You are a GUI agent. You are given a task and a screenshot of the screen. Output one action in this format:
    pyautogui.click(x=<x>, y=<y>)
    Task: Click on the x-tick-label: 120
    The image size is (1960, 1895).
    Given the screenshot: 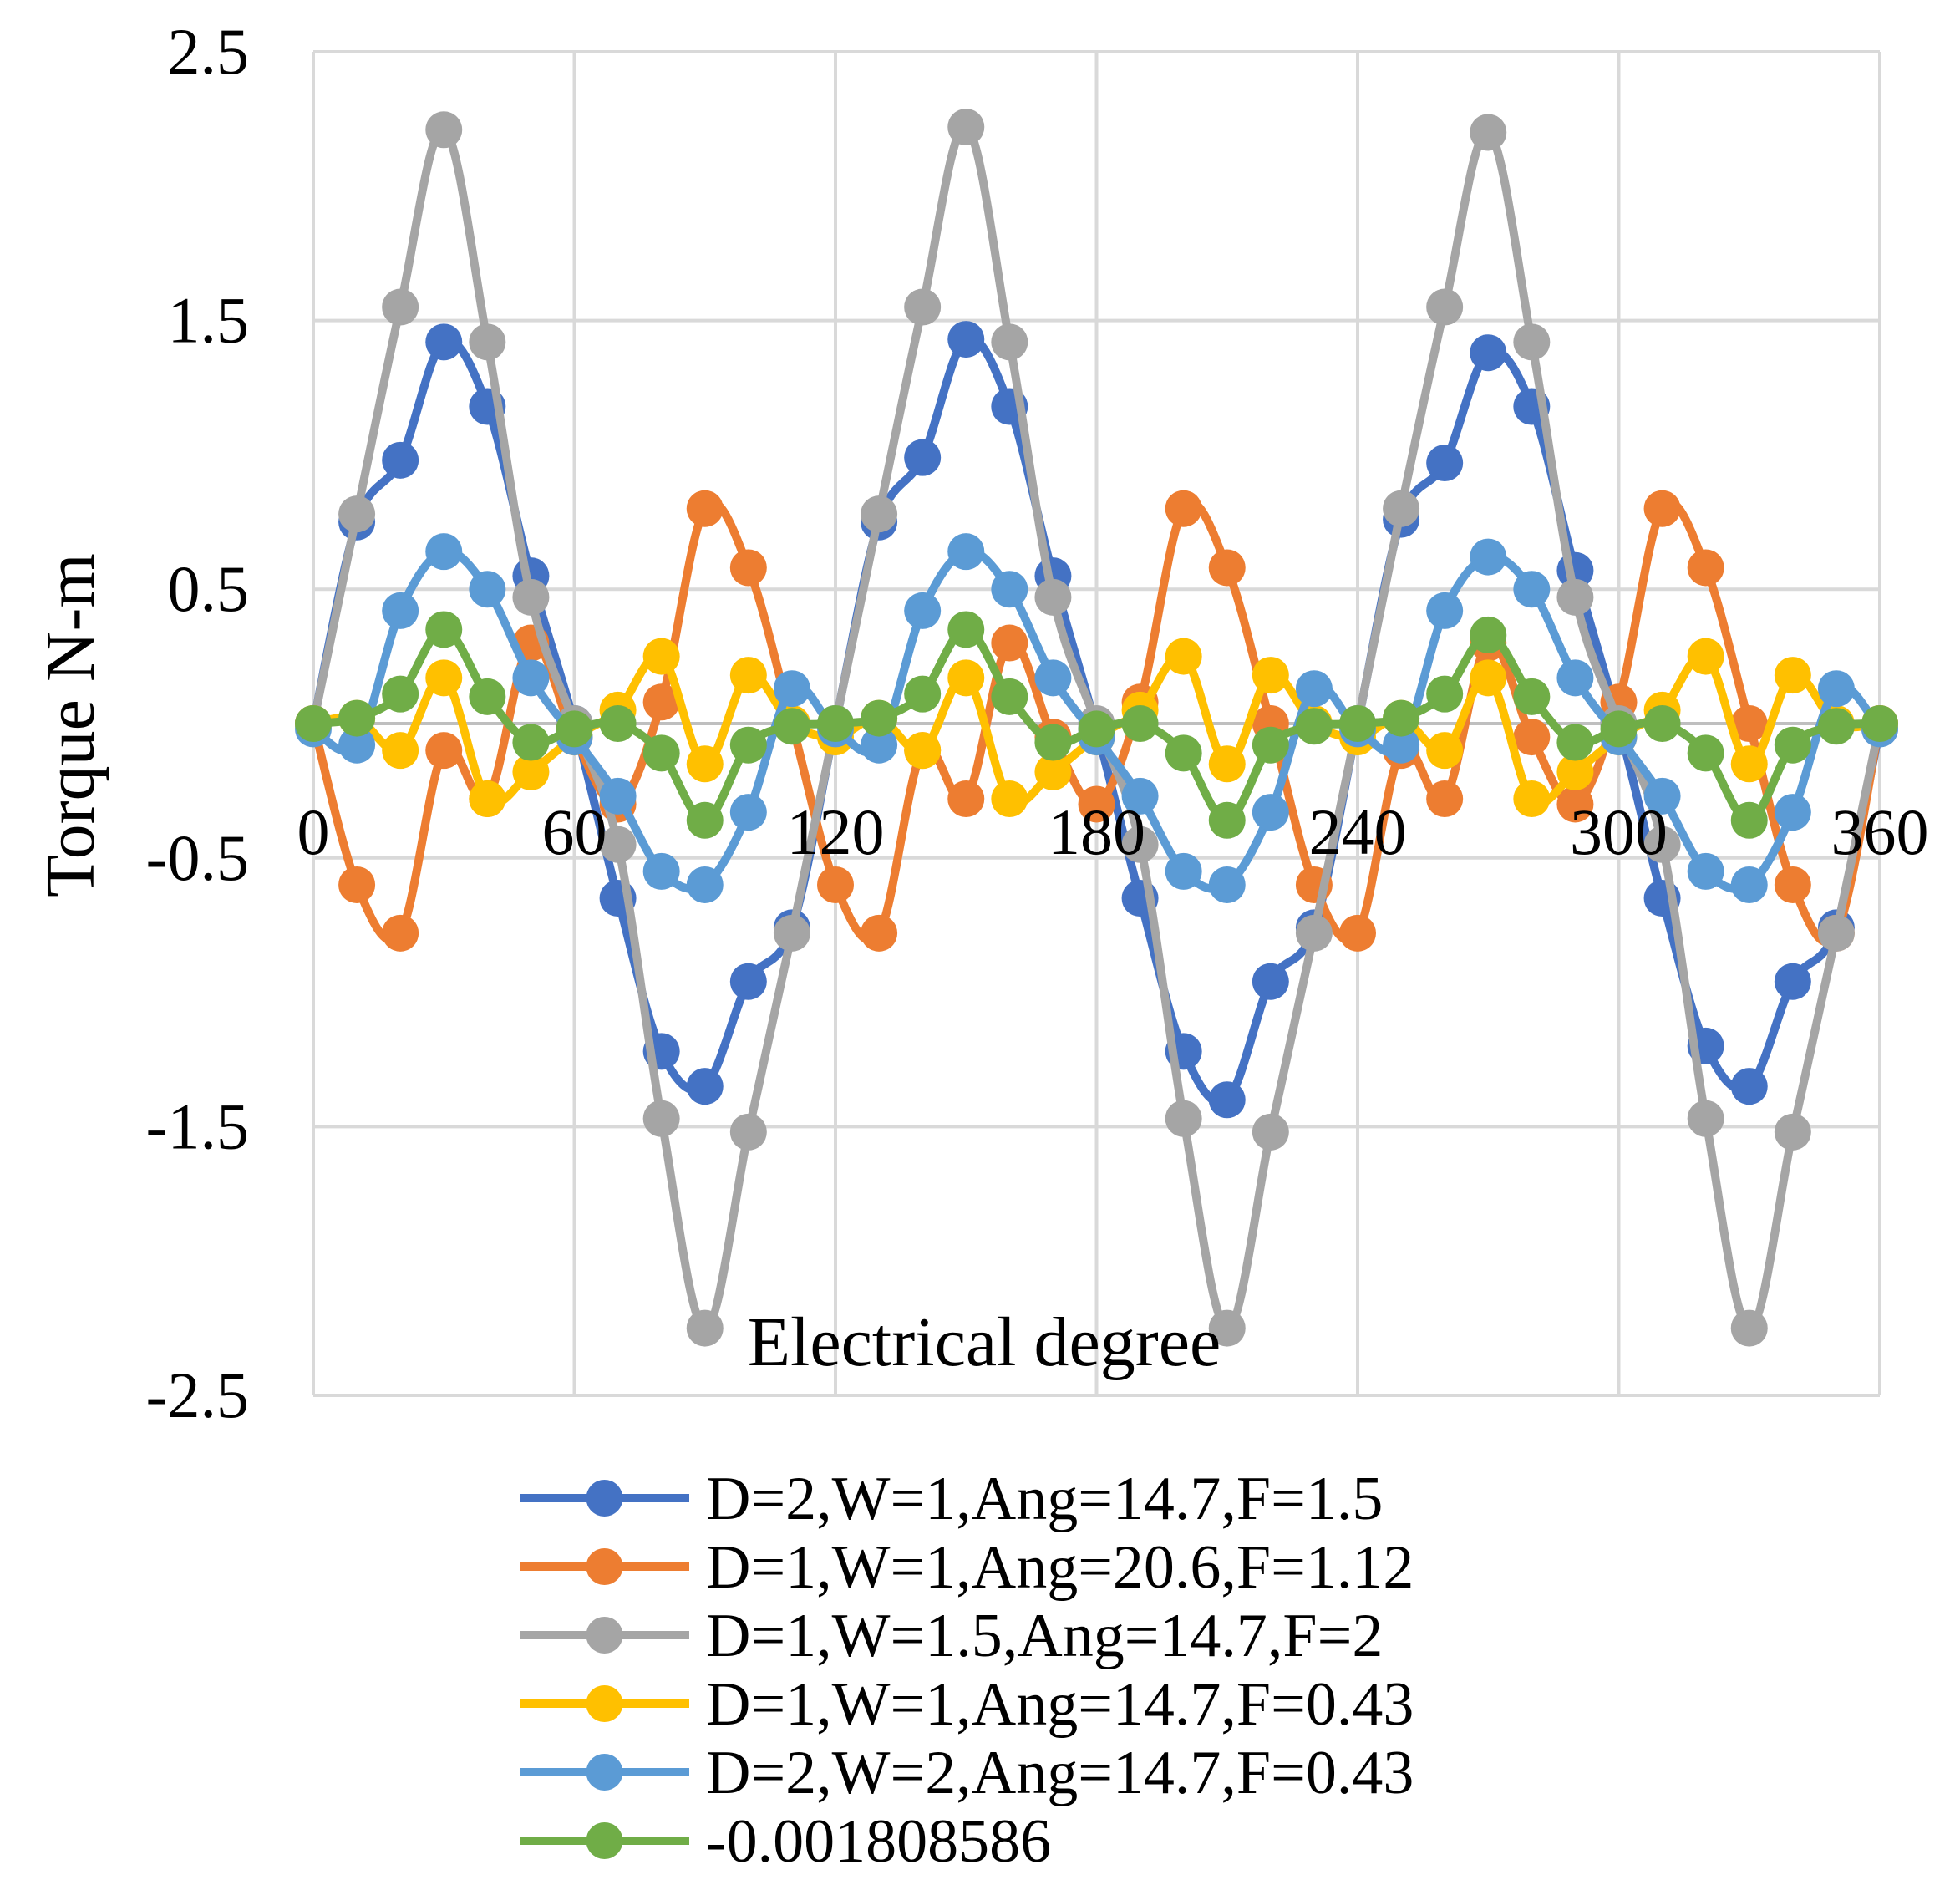 What is the action you would take?
    pyautogui.click(x=836, y=831)
    